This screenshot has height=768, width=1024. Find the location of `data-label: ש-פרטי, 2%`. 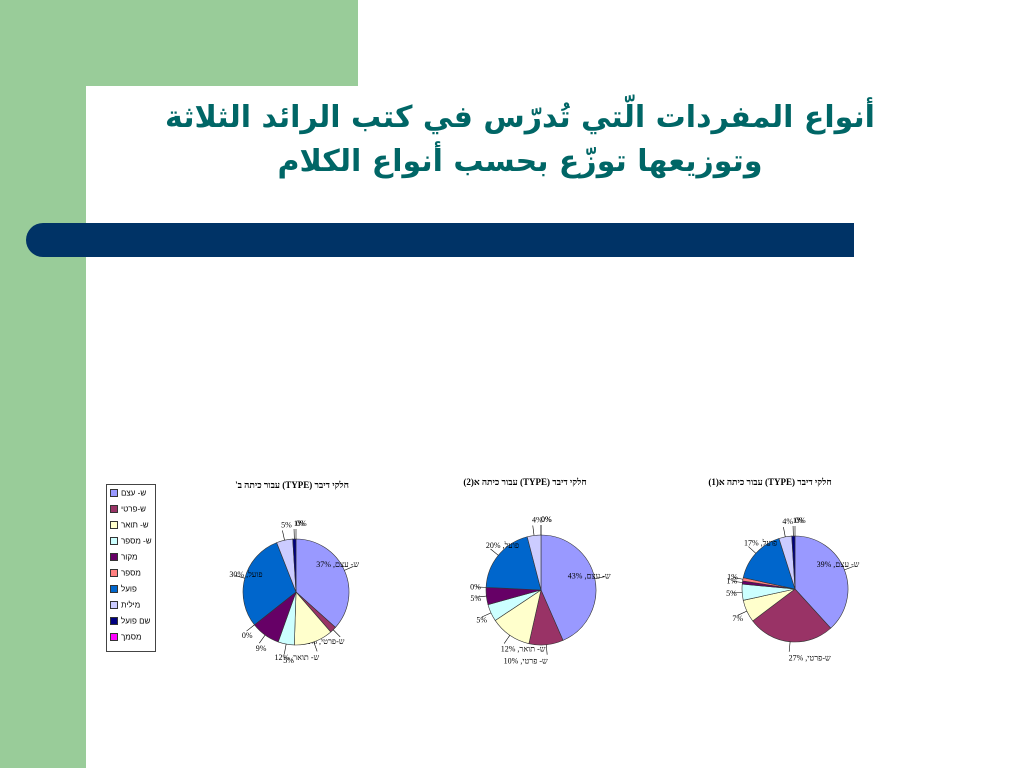

data-label: ש-פרטי, 2% is located at coordinates (325, 641).